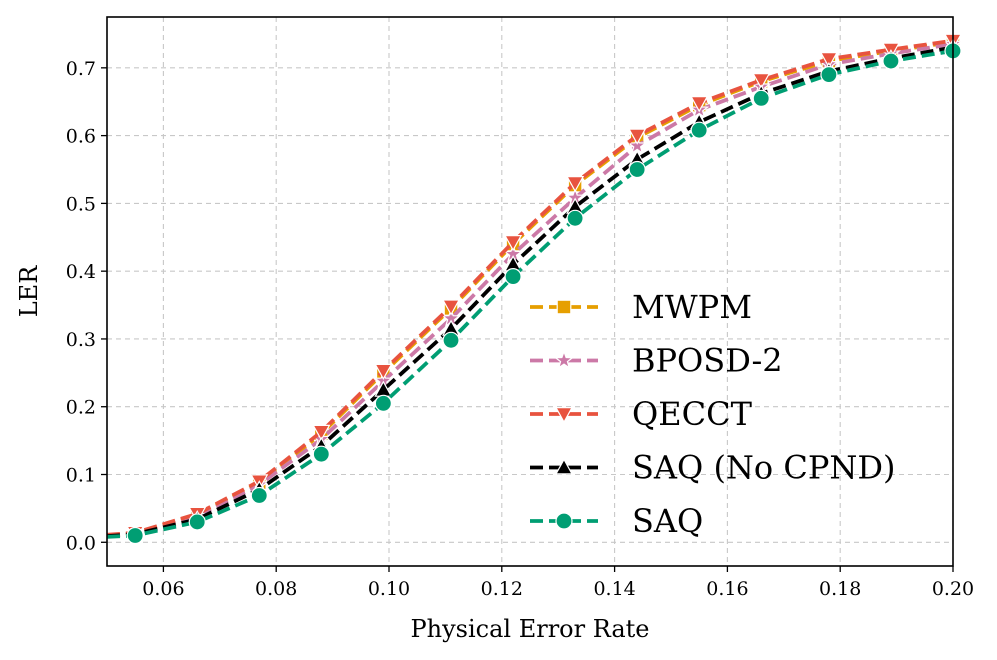 This screenshot has height=660, width=997. Describe the element at coordinates (529, 629) in the screenshot. I see `x-axis-label: Physical Error Rate` at that location.